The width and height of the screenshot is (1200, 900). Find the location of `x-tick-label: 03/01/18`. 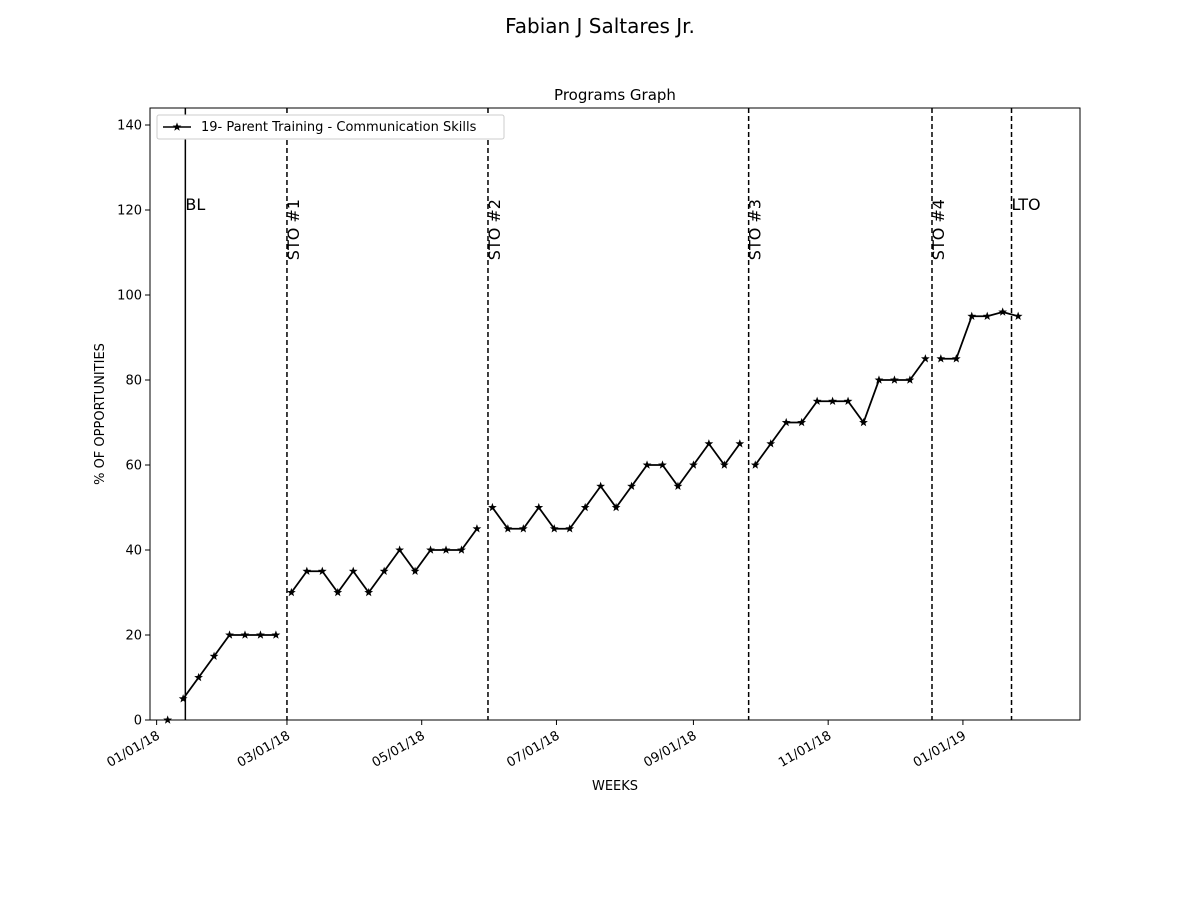

x-tick-label: 03/01/18 is located at coordinates (264, 749).